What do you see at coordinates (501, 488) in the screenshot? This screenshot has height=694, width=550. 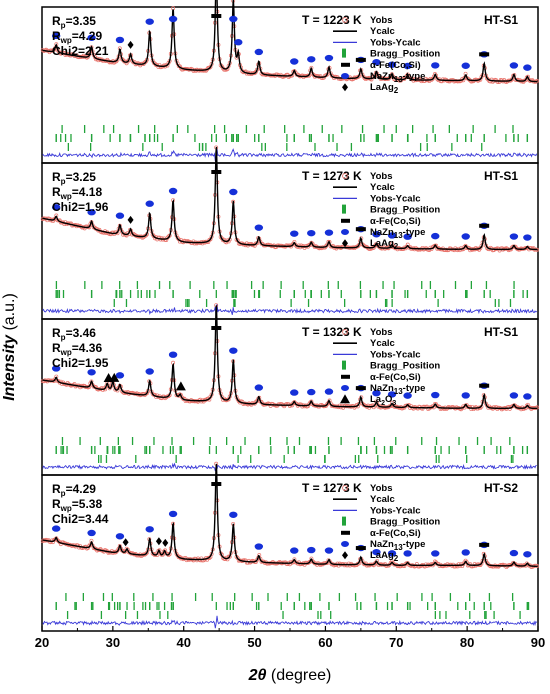 I see `panel-sample: HT-S2` at bounding box center [501, 488].